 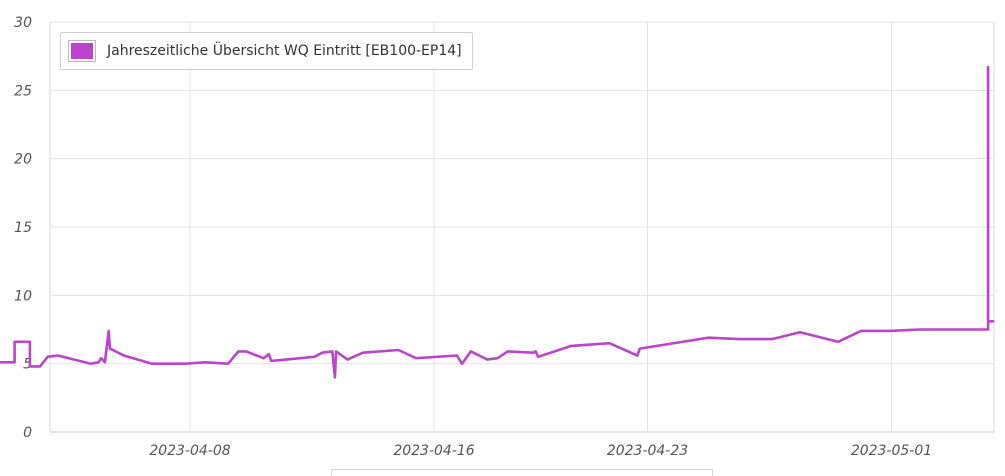 What do you see at coordinates (23, 23) in the screenshot?
I see `y-tick-label: 30` at bounding box center [23, 23].